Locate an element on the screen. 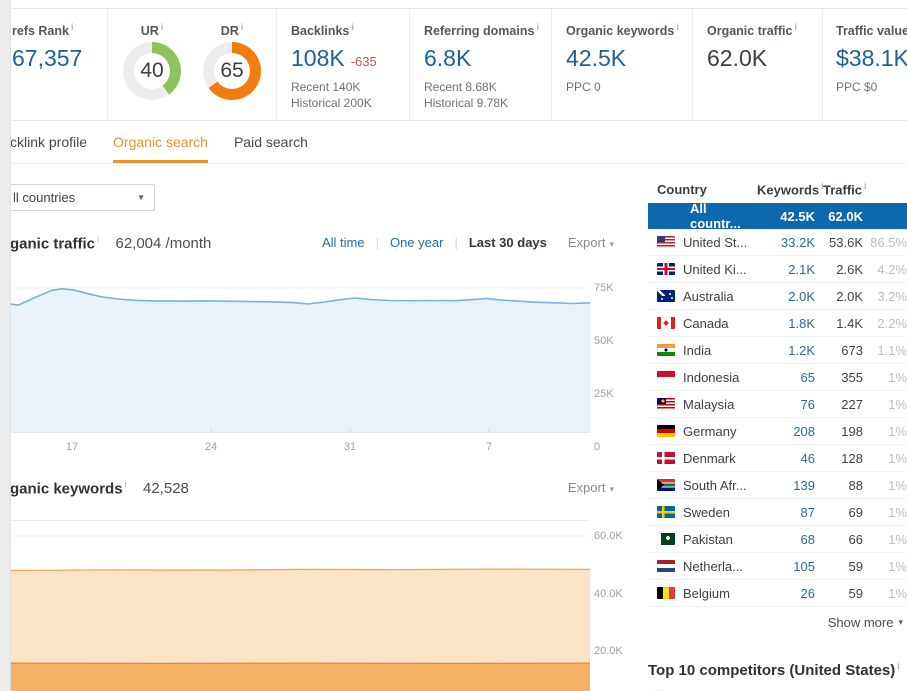 Image resolution: width=907 pixels, height=691 pixels. country-row: Netherla... 105 59 1% is located at coordinates (777, 566).